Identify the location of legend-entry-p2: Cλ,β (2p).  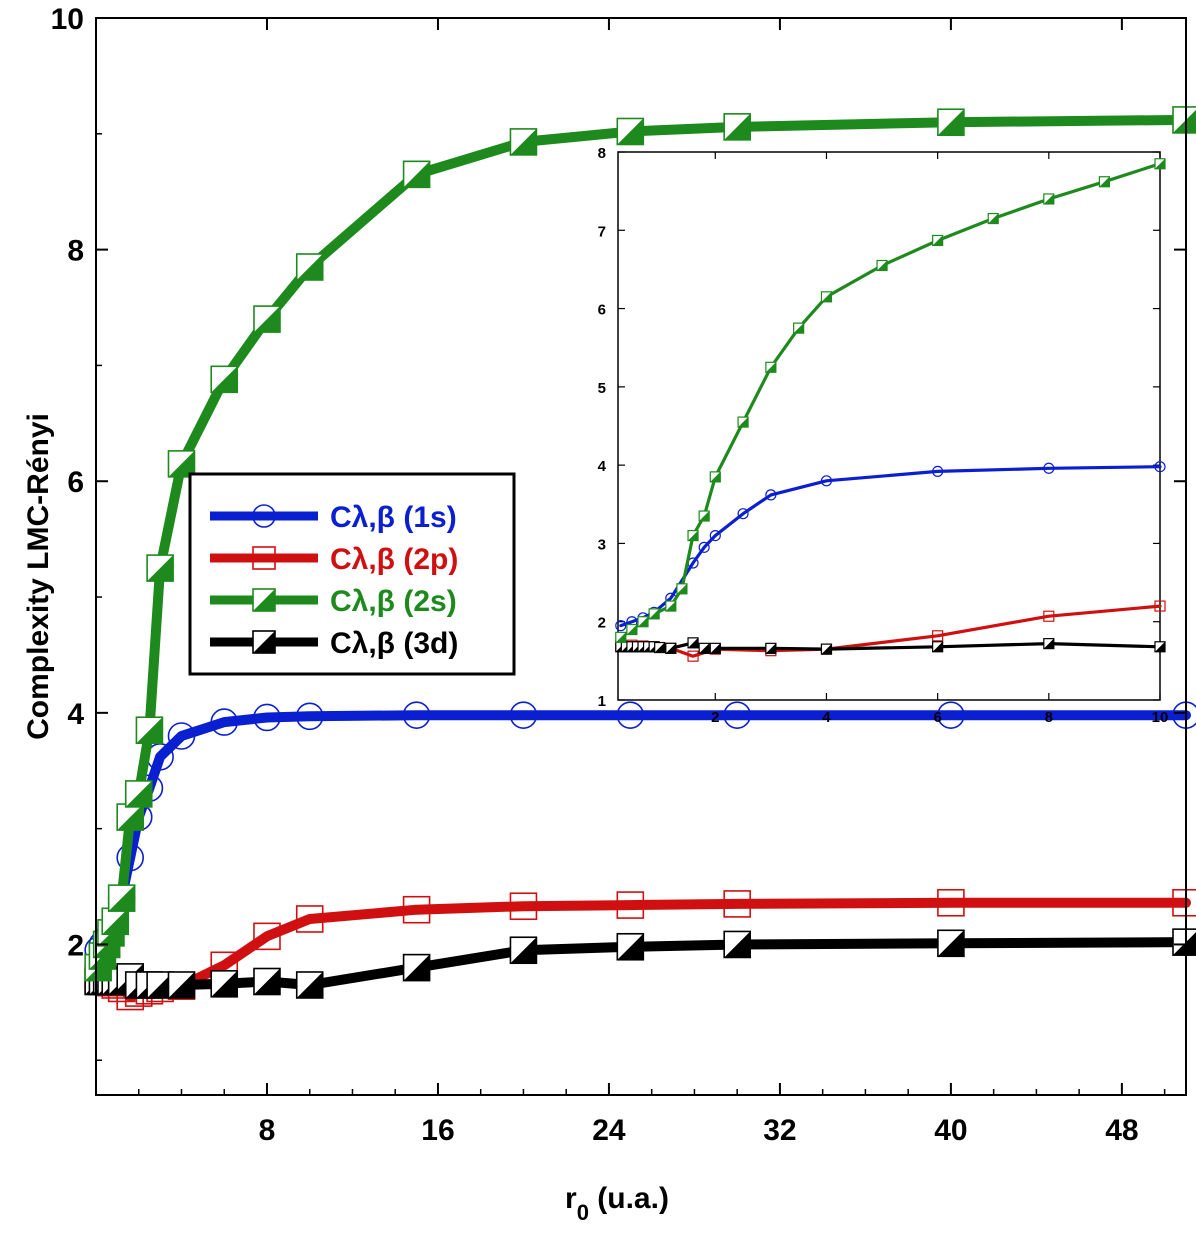
(334, 559).